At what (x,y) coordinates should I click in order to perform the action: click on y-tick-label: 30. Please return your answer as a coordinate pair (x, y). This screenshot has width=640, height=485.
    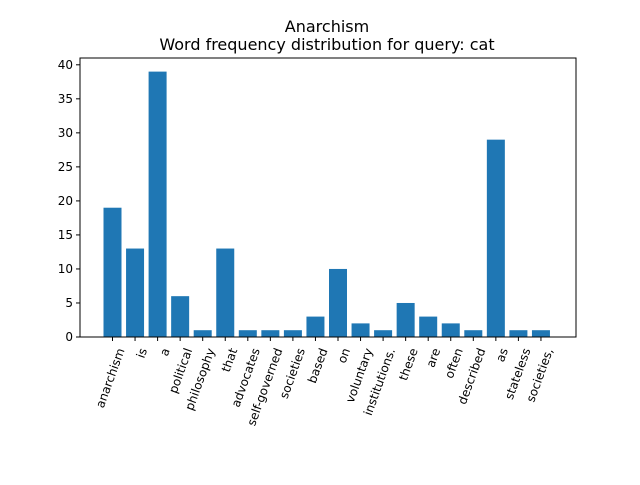
    Looking at the image, I should click on (65, 133).